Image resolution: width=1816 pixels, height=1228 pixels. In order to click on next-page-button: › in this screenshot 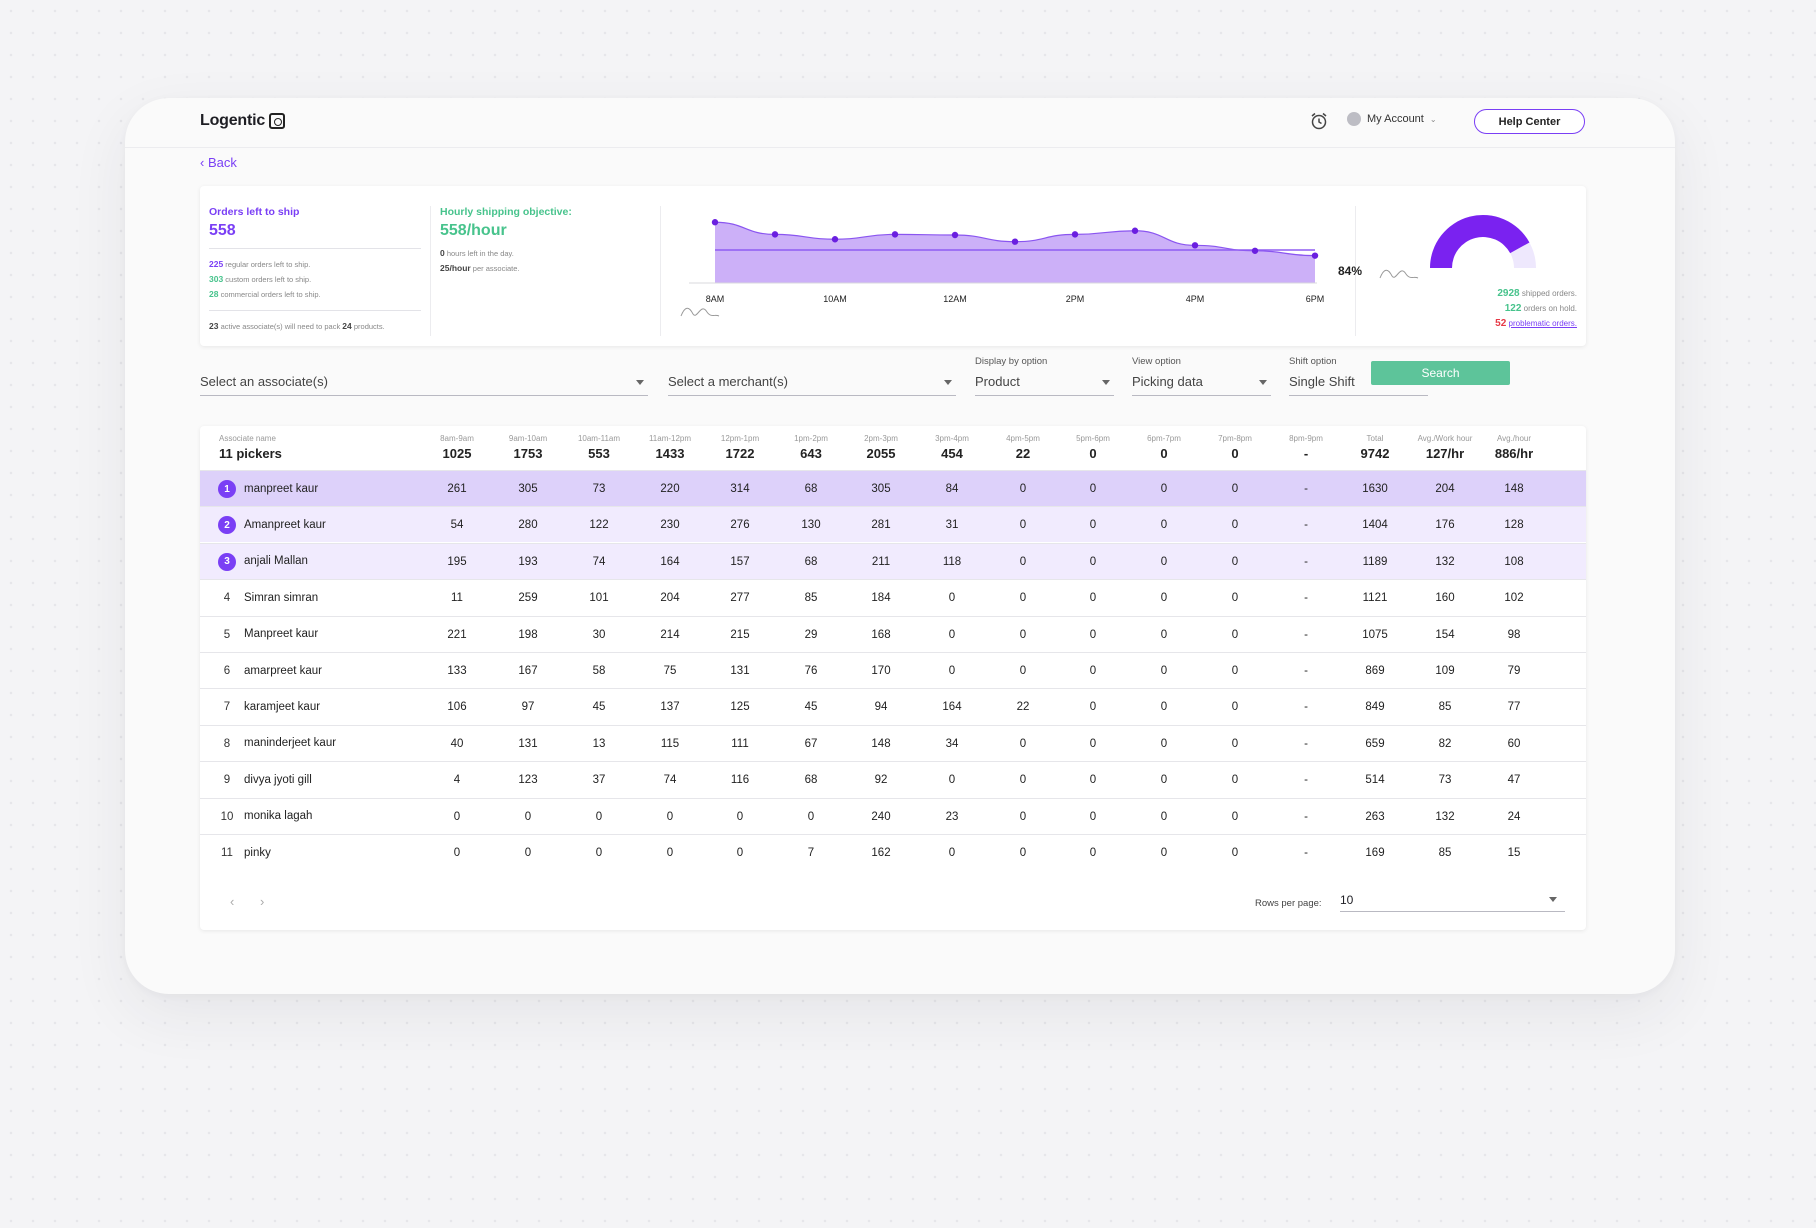, I will do `click(262, 901)`.